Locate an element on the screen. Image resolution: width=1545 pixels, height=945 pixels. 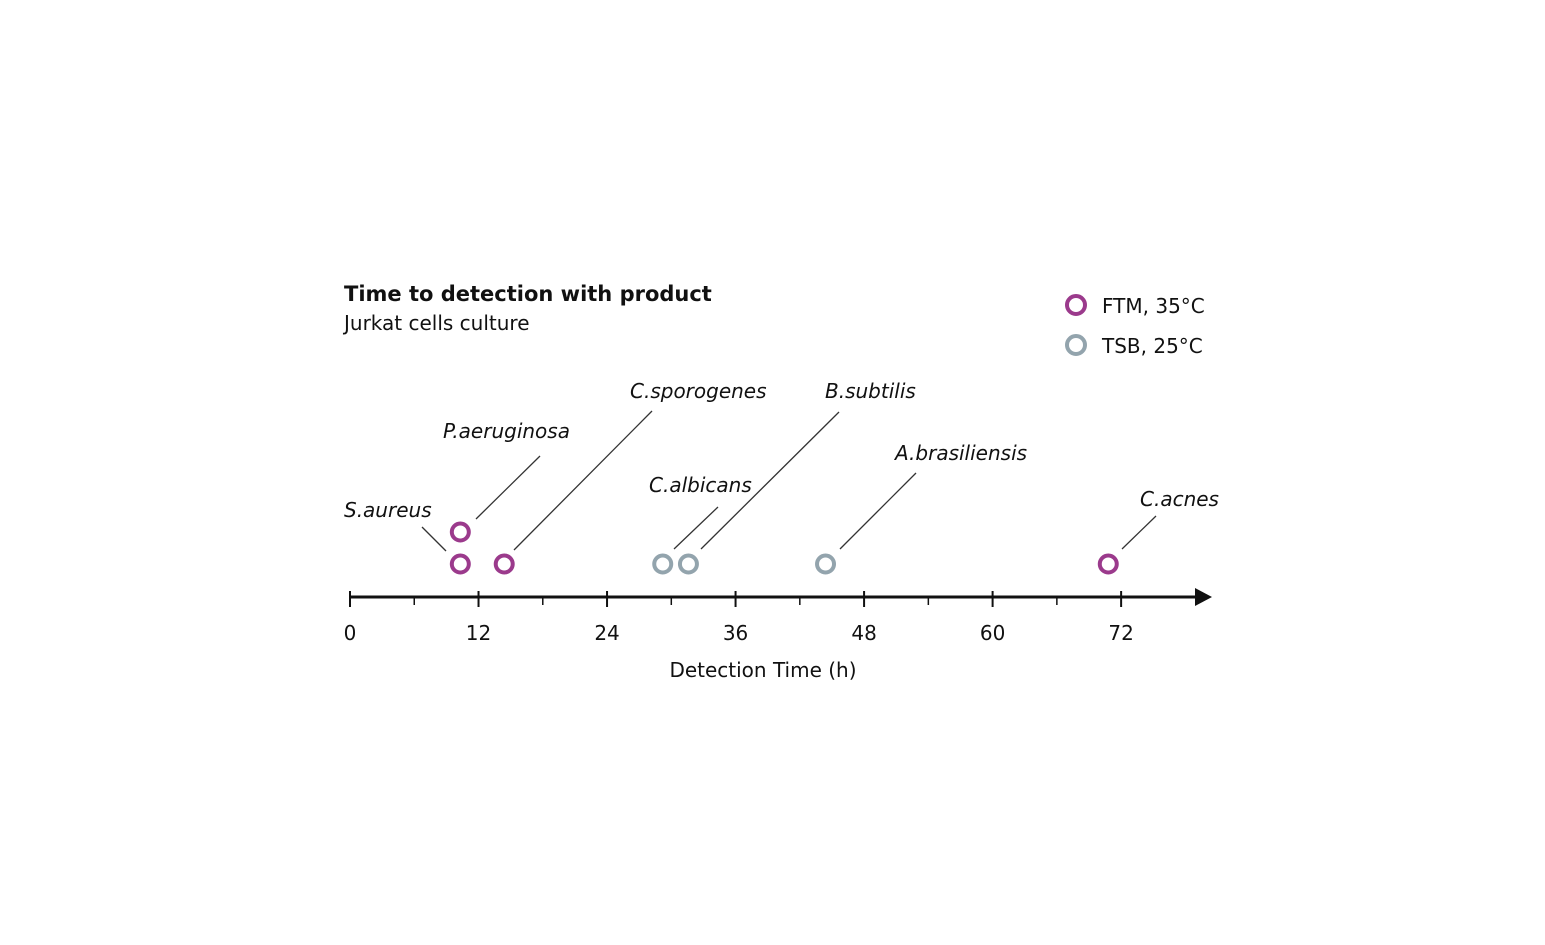
legend-label: FTM, 35°C is located at coordinates (1153, 306).